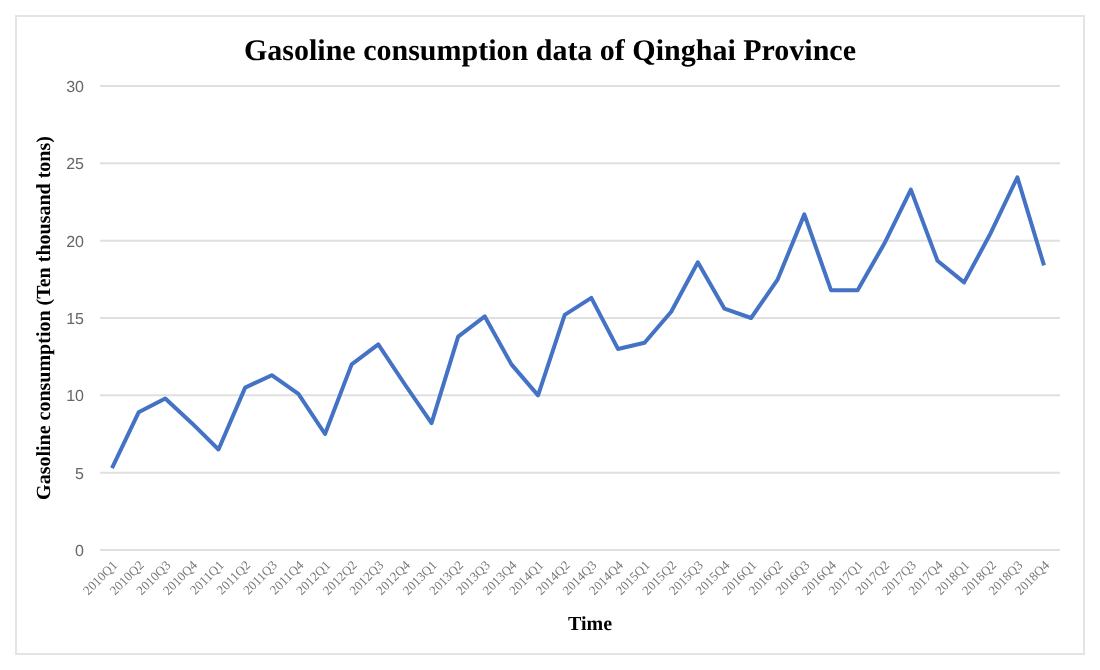 The height and width of the screenshot is (670, 1100). I want to click on y-axis-title: Gasoline consumption (Ten thousand tons), so click(45, 318).